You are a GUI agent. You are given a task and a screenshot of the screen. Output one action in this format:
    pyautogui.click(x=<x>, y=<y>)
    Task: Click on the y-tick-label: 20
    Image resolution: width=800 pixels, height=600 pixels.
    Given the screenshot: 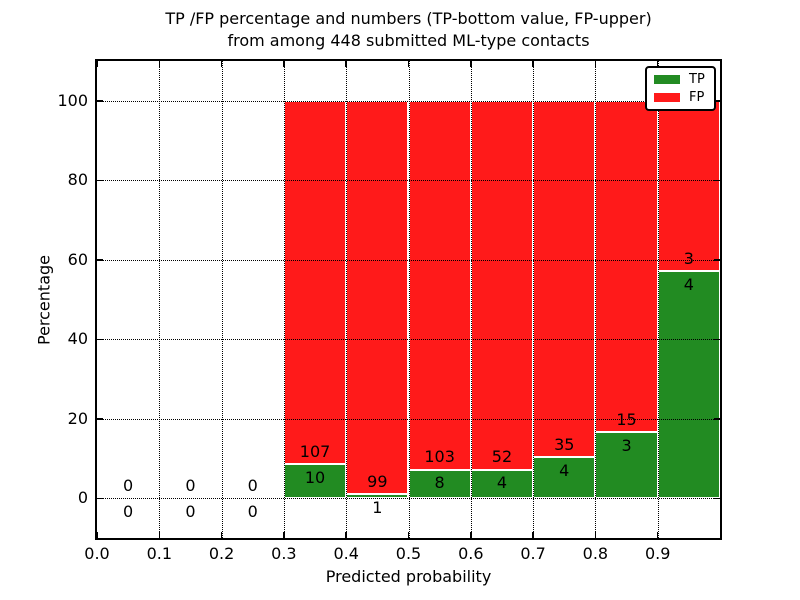 What is the action you would take?
    pyautogui.click(x=77, y=418)
    